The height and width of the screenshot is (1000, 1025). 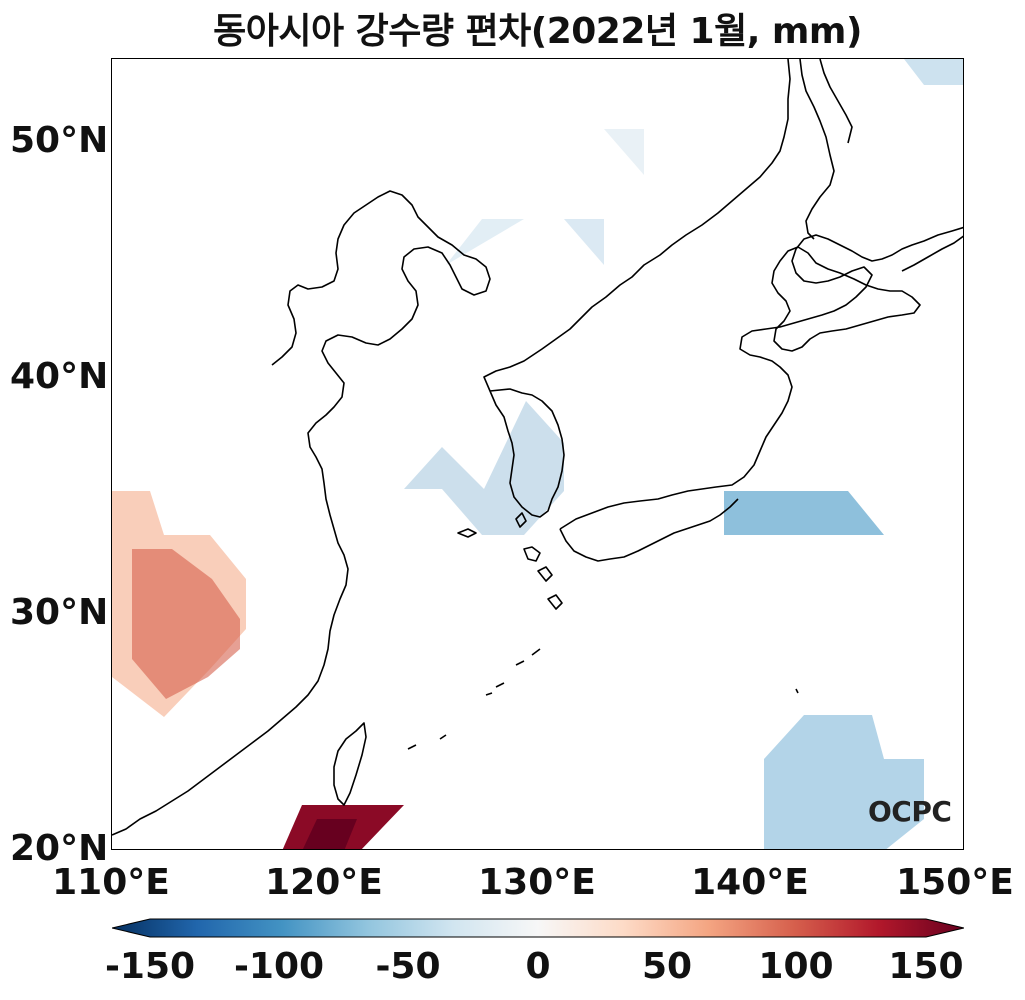 I want to click on lon-label-130: 130°E, so click(x=537, y=882).